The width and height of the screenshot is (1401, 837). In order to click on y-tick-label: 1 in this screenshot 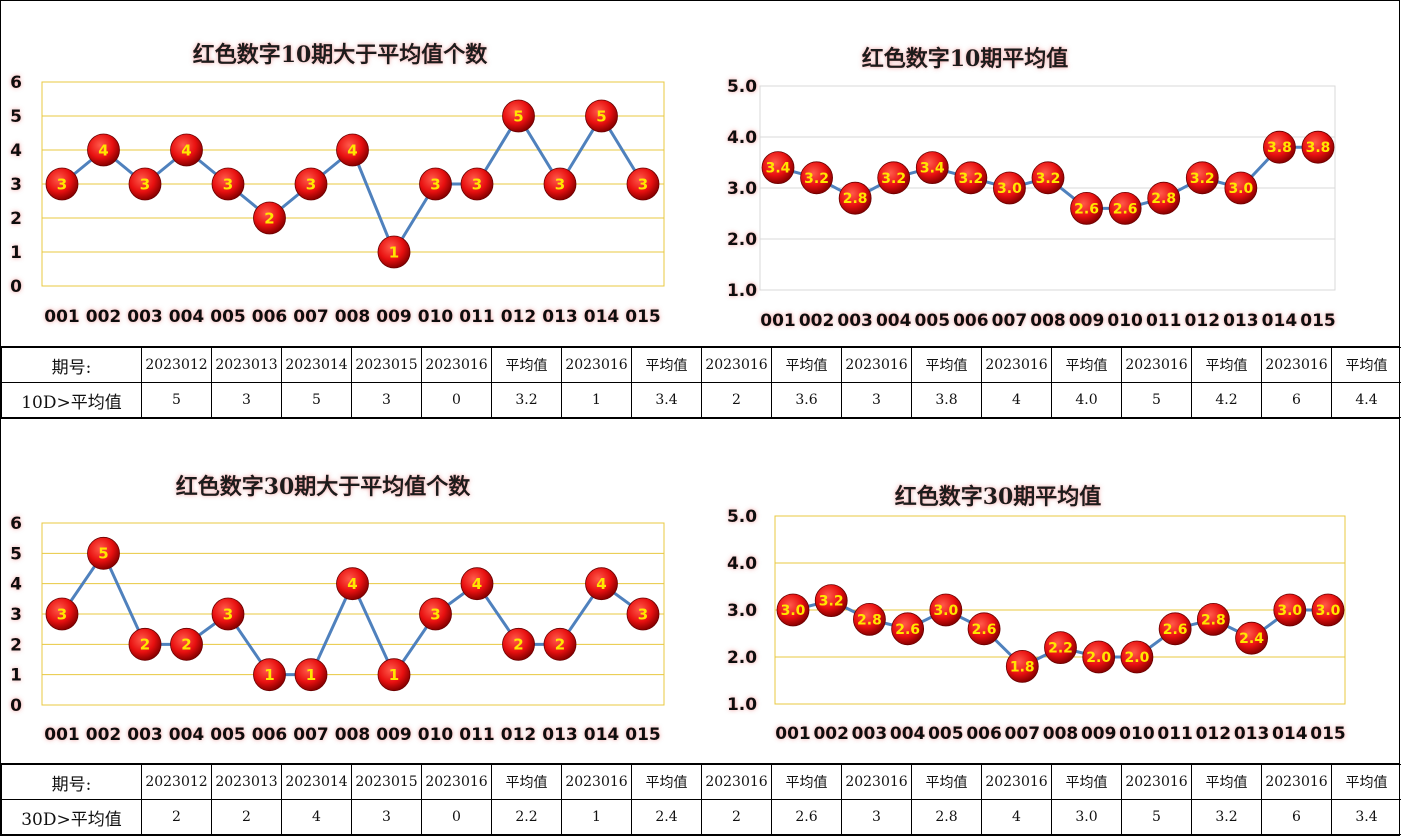, I will do `click(16, 676)`.